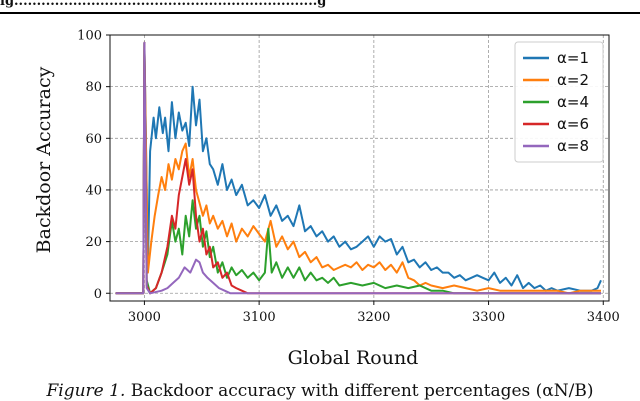 This screenshot has height=401, width=640. I want to click on y-tick-label: 60, so click(93, 139).